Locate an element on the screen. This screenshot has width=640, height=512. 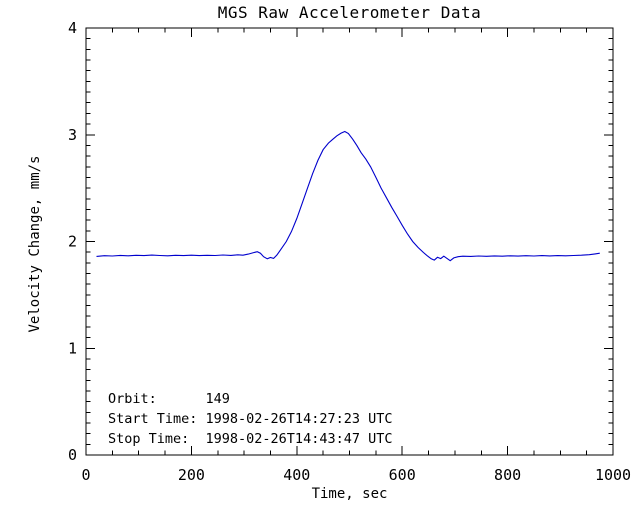
x-axis-label: Time, sec is located at coordinates (349, 494).